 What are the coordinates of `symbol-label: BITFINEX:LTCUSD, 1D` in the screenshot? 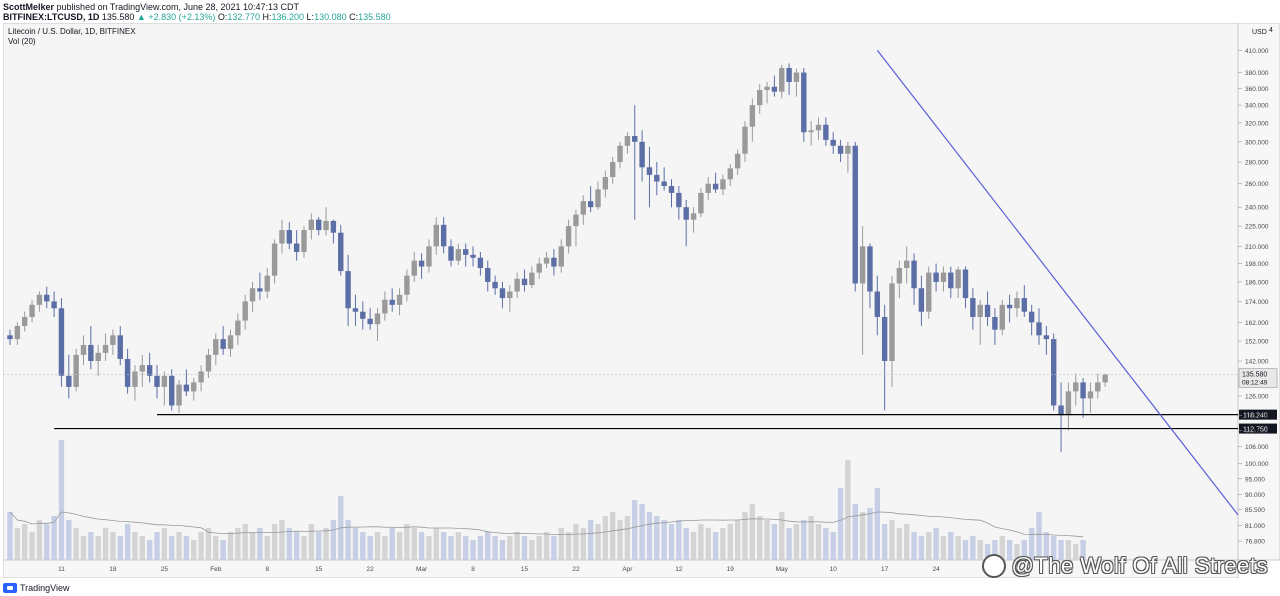 It's located at (51, 17).